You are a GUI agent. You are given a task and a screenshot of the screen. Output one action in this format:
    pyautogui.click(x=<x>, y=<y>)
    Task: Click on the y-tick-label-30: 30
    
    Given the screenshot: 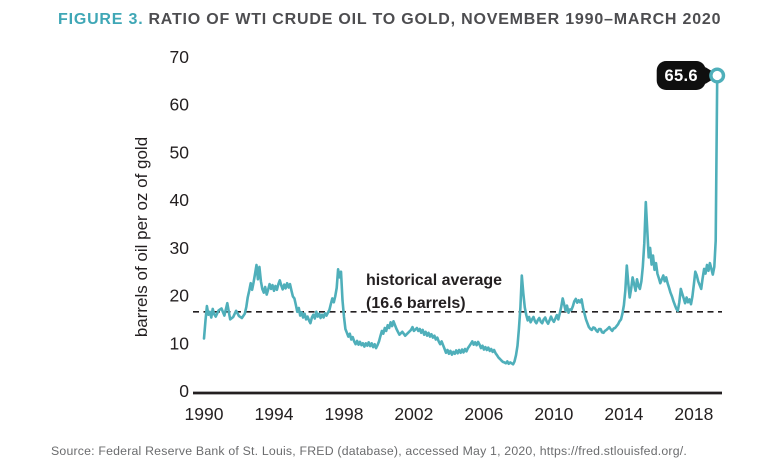 What is the action you would take?
    pyautogui.click(x=180, y=248)
    